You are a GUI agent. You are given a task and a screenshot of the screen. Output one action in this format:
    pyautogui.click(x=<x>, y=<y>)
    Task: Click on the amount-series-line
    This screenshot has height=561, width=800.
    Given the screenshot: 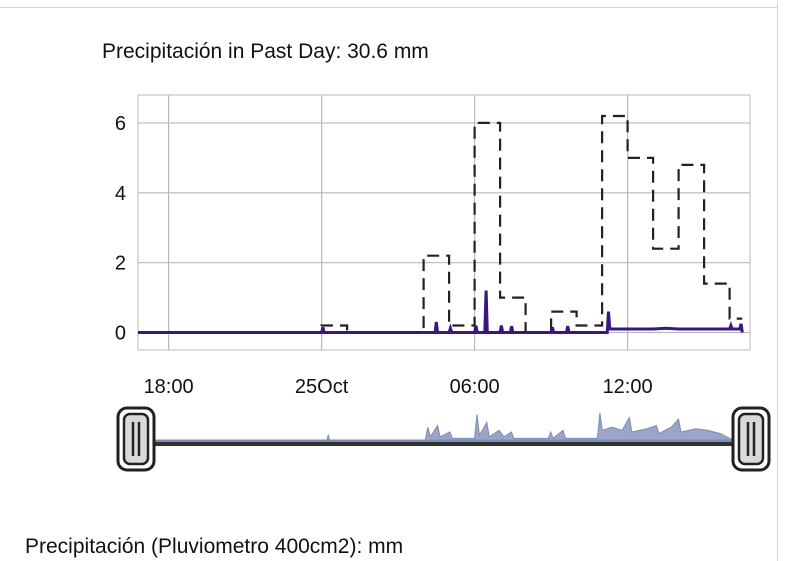 What is the action you would take?
    pyautogui.click(x=441, y=312)
    